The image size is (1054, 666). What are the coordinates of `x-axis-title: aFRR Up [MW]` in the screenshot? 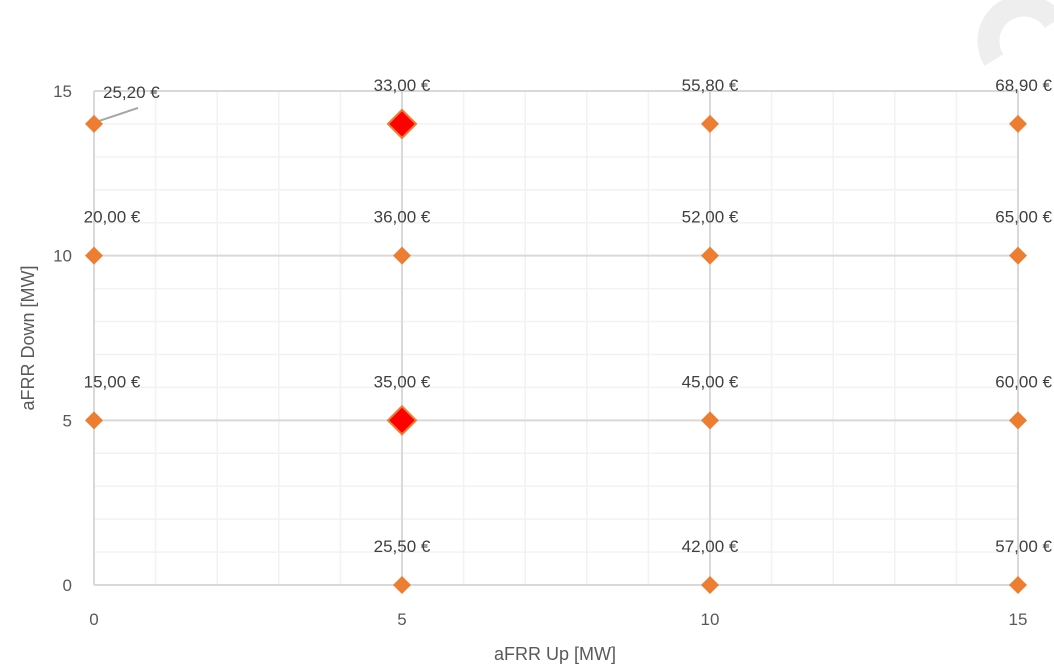 It's located at (555, 654).